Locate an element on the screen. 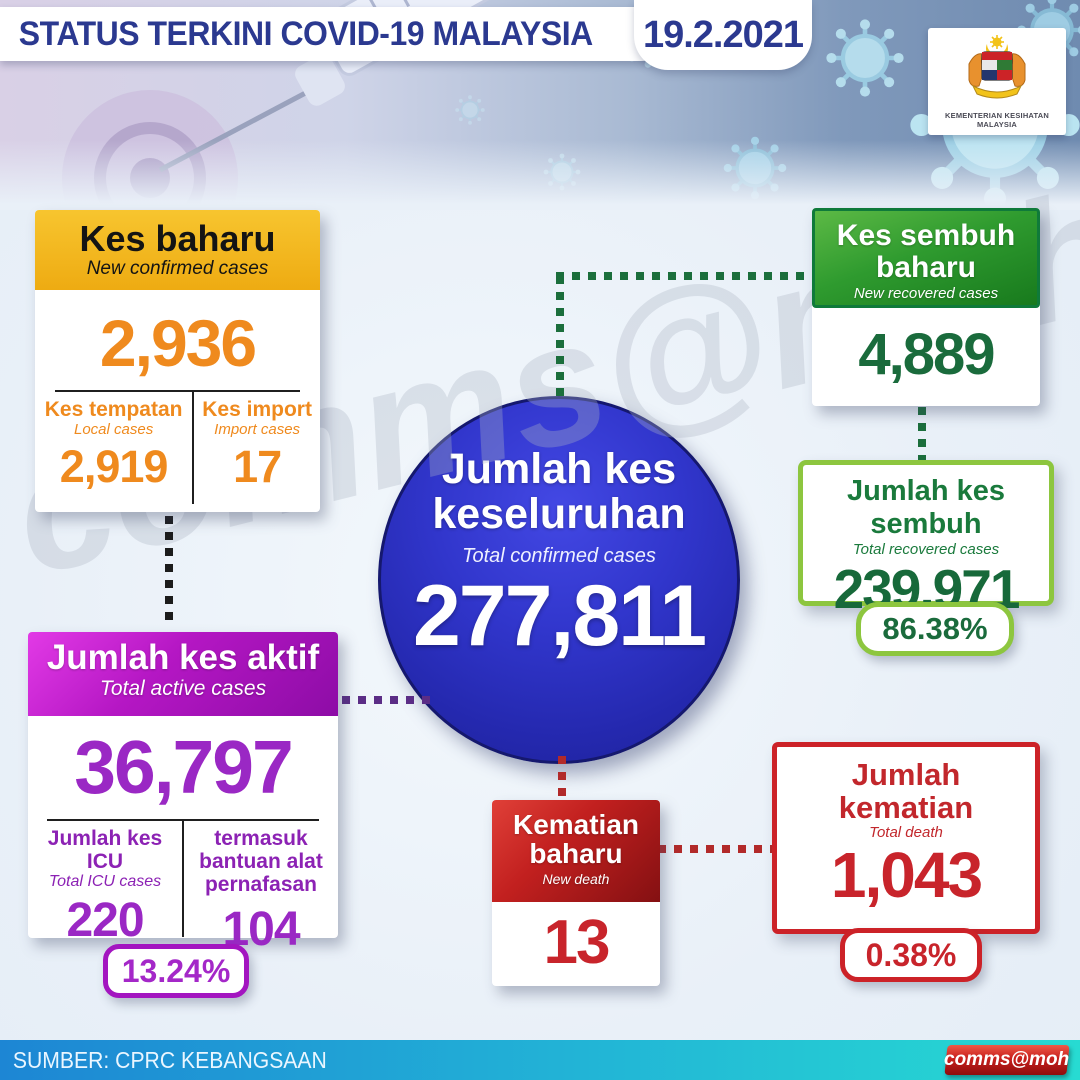 This screenshot has height=1080, width=1080. pill-death-percent: 0.38% is located at coordinates (911, 955).